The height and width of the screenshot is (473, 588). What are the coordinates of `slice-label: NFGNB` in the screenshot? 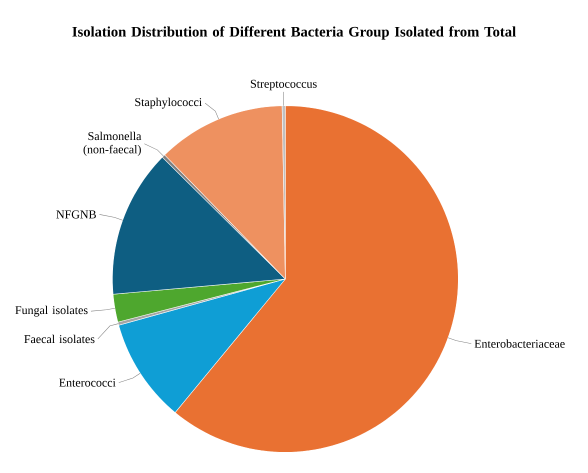 It's located at (76, 214).